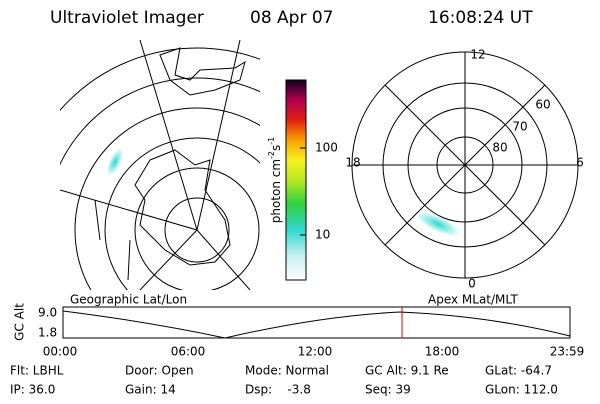 The width and height of the screenshot is (600, 404). Describe the element at coordinates (271, 155) in the screenshot. I see `unit: -2` at that location.